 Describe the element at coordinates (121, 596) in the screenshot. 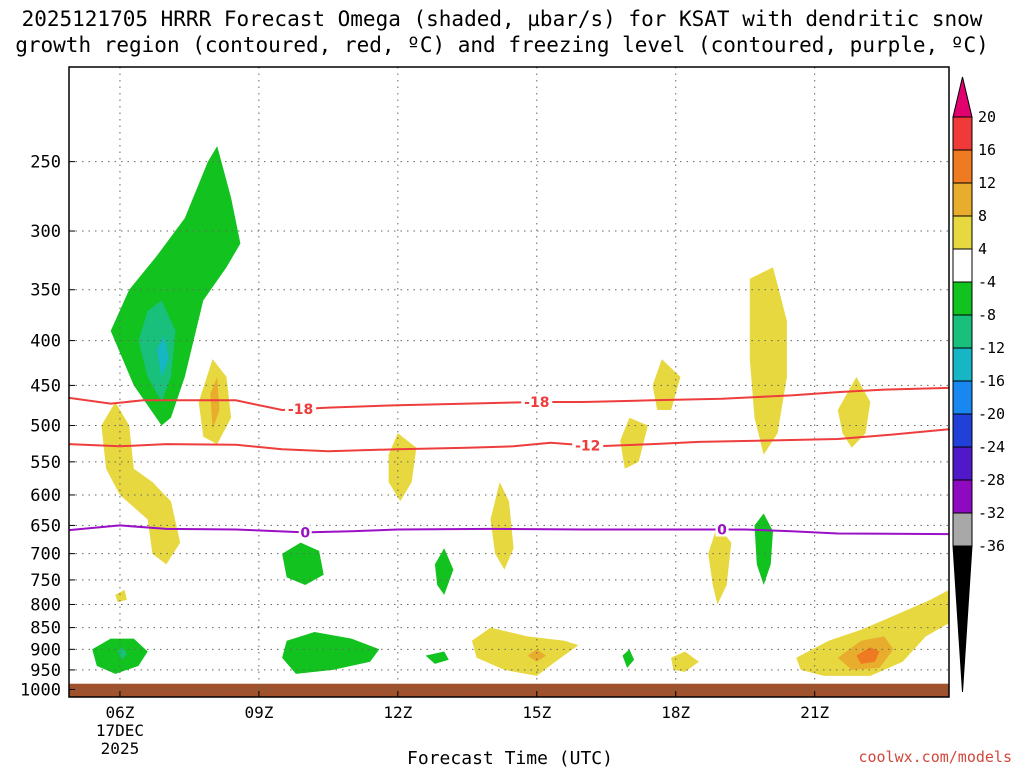

I see `omega-region-subsidence-j` at that location.